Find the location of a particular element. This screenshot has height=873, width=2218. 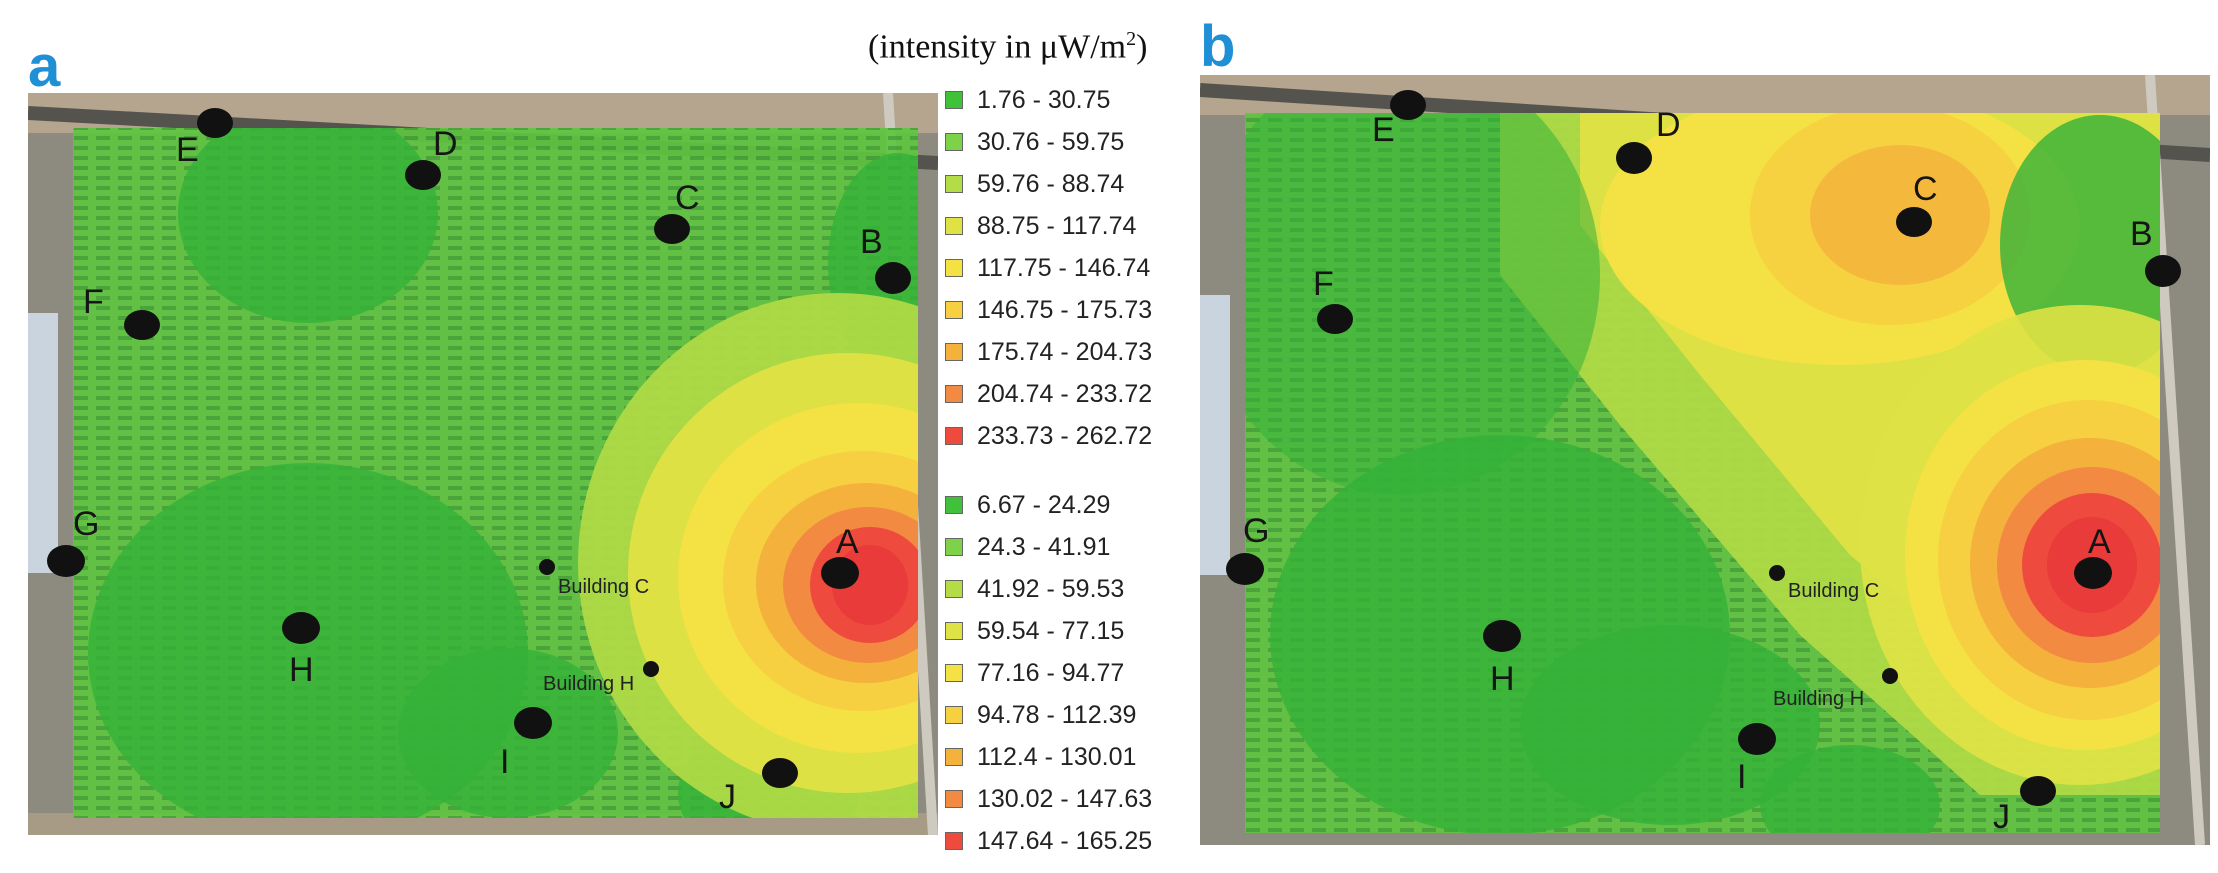

legend-label: 1.76 - 30.75 is located at coordinates (1044, 99).